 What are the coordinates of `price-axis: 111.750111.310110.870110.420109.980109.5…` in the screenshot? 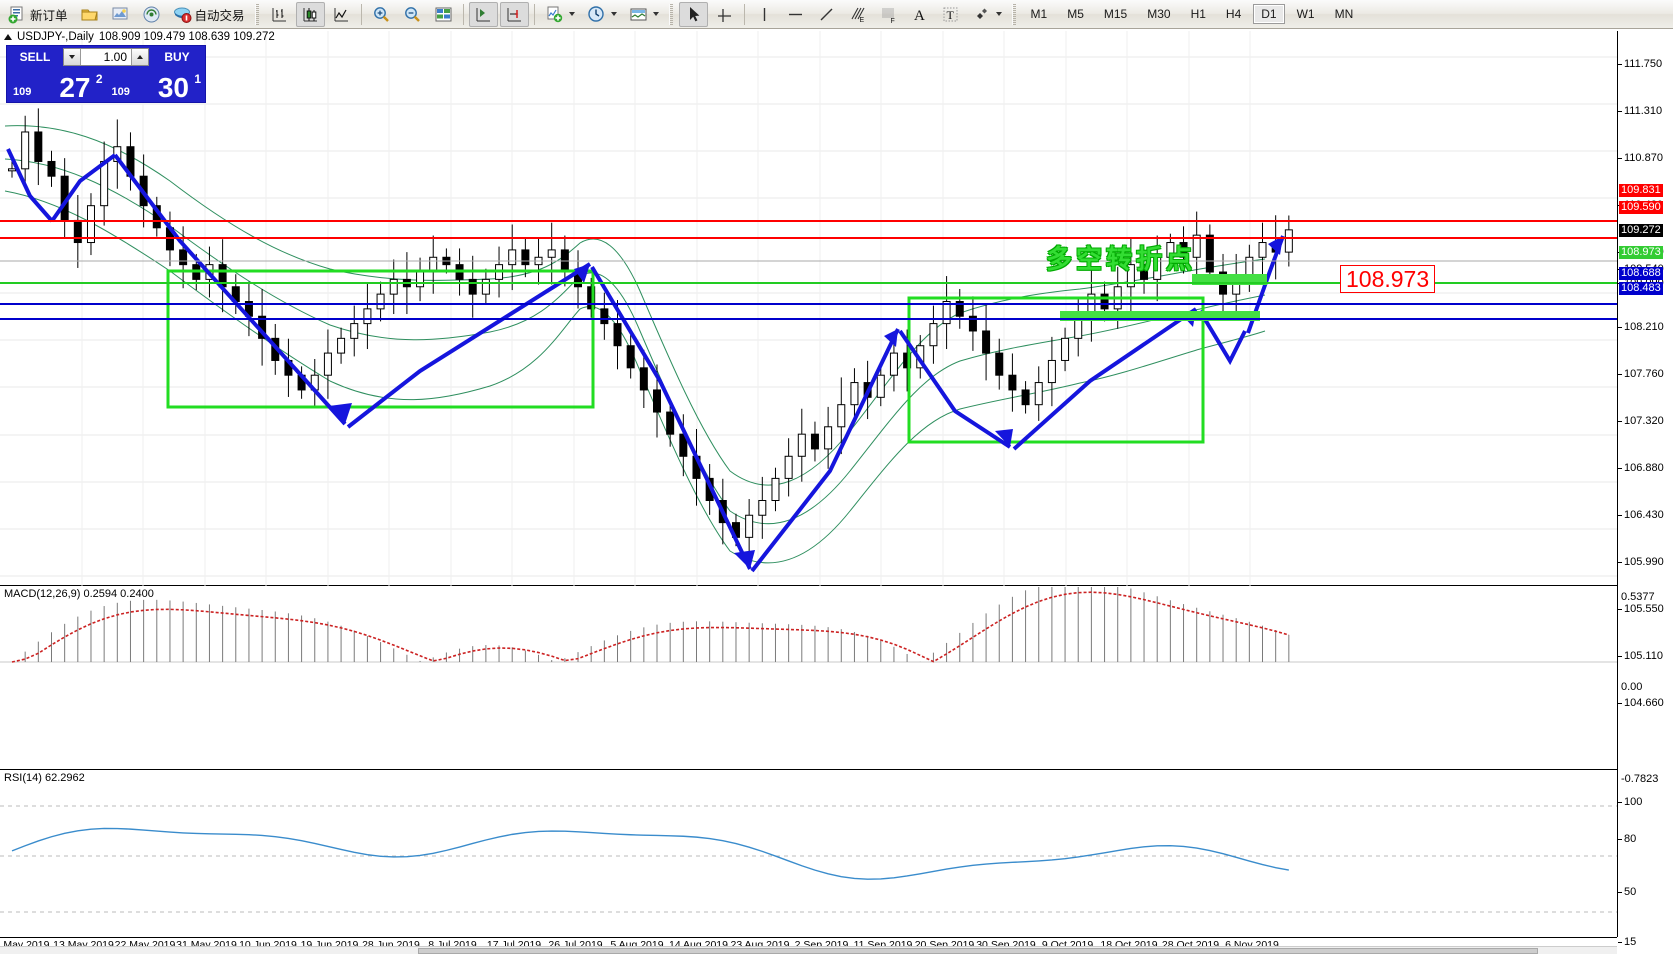 It's located at (1645, 489).